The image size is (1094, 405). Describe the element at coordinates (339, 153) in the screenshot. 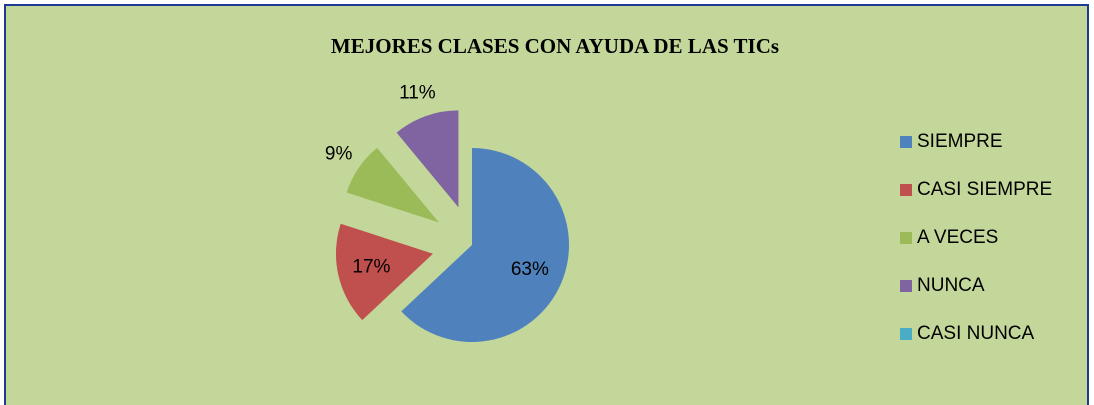

I see `data-label: 9%` at that location.